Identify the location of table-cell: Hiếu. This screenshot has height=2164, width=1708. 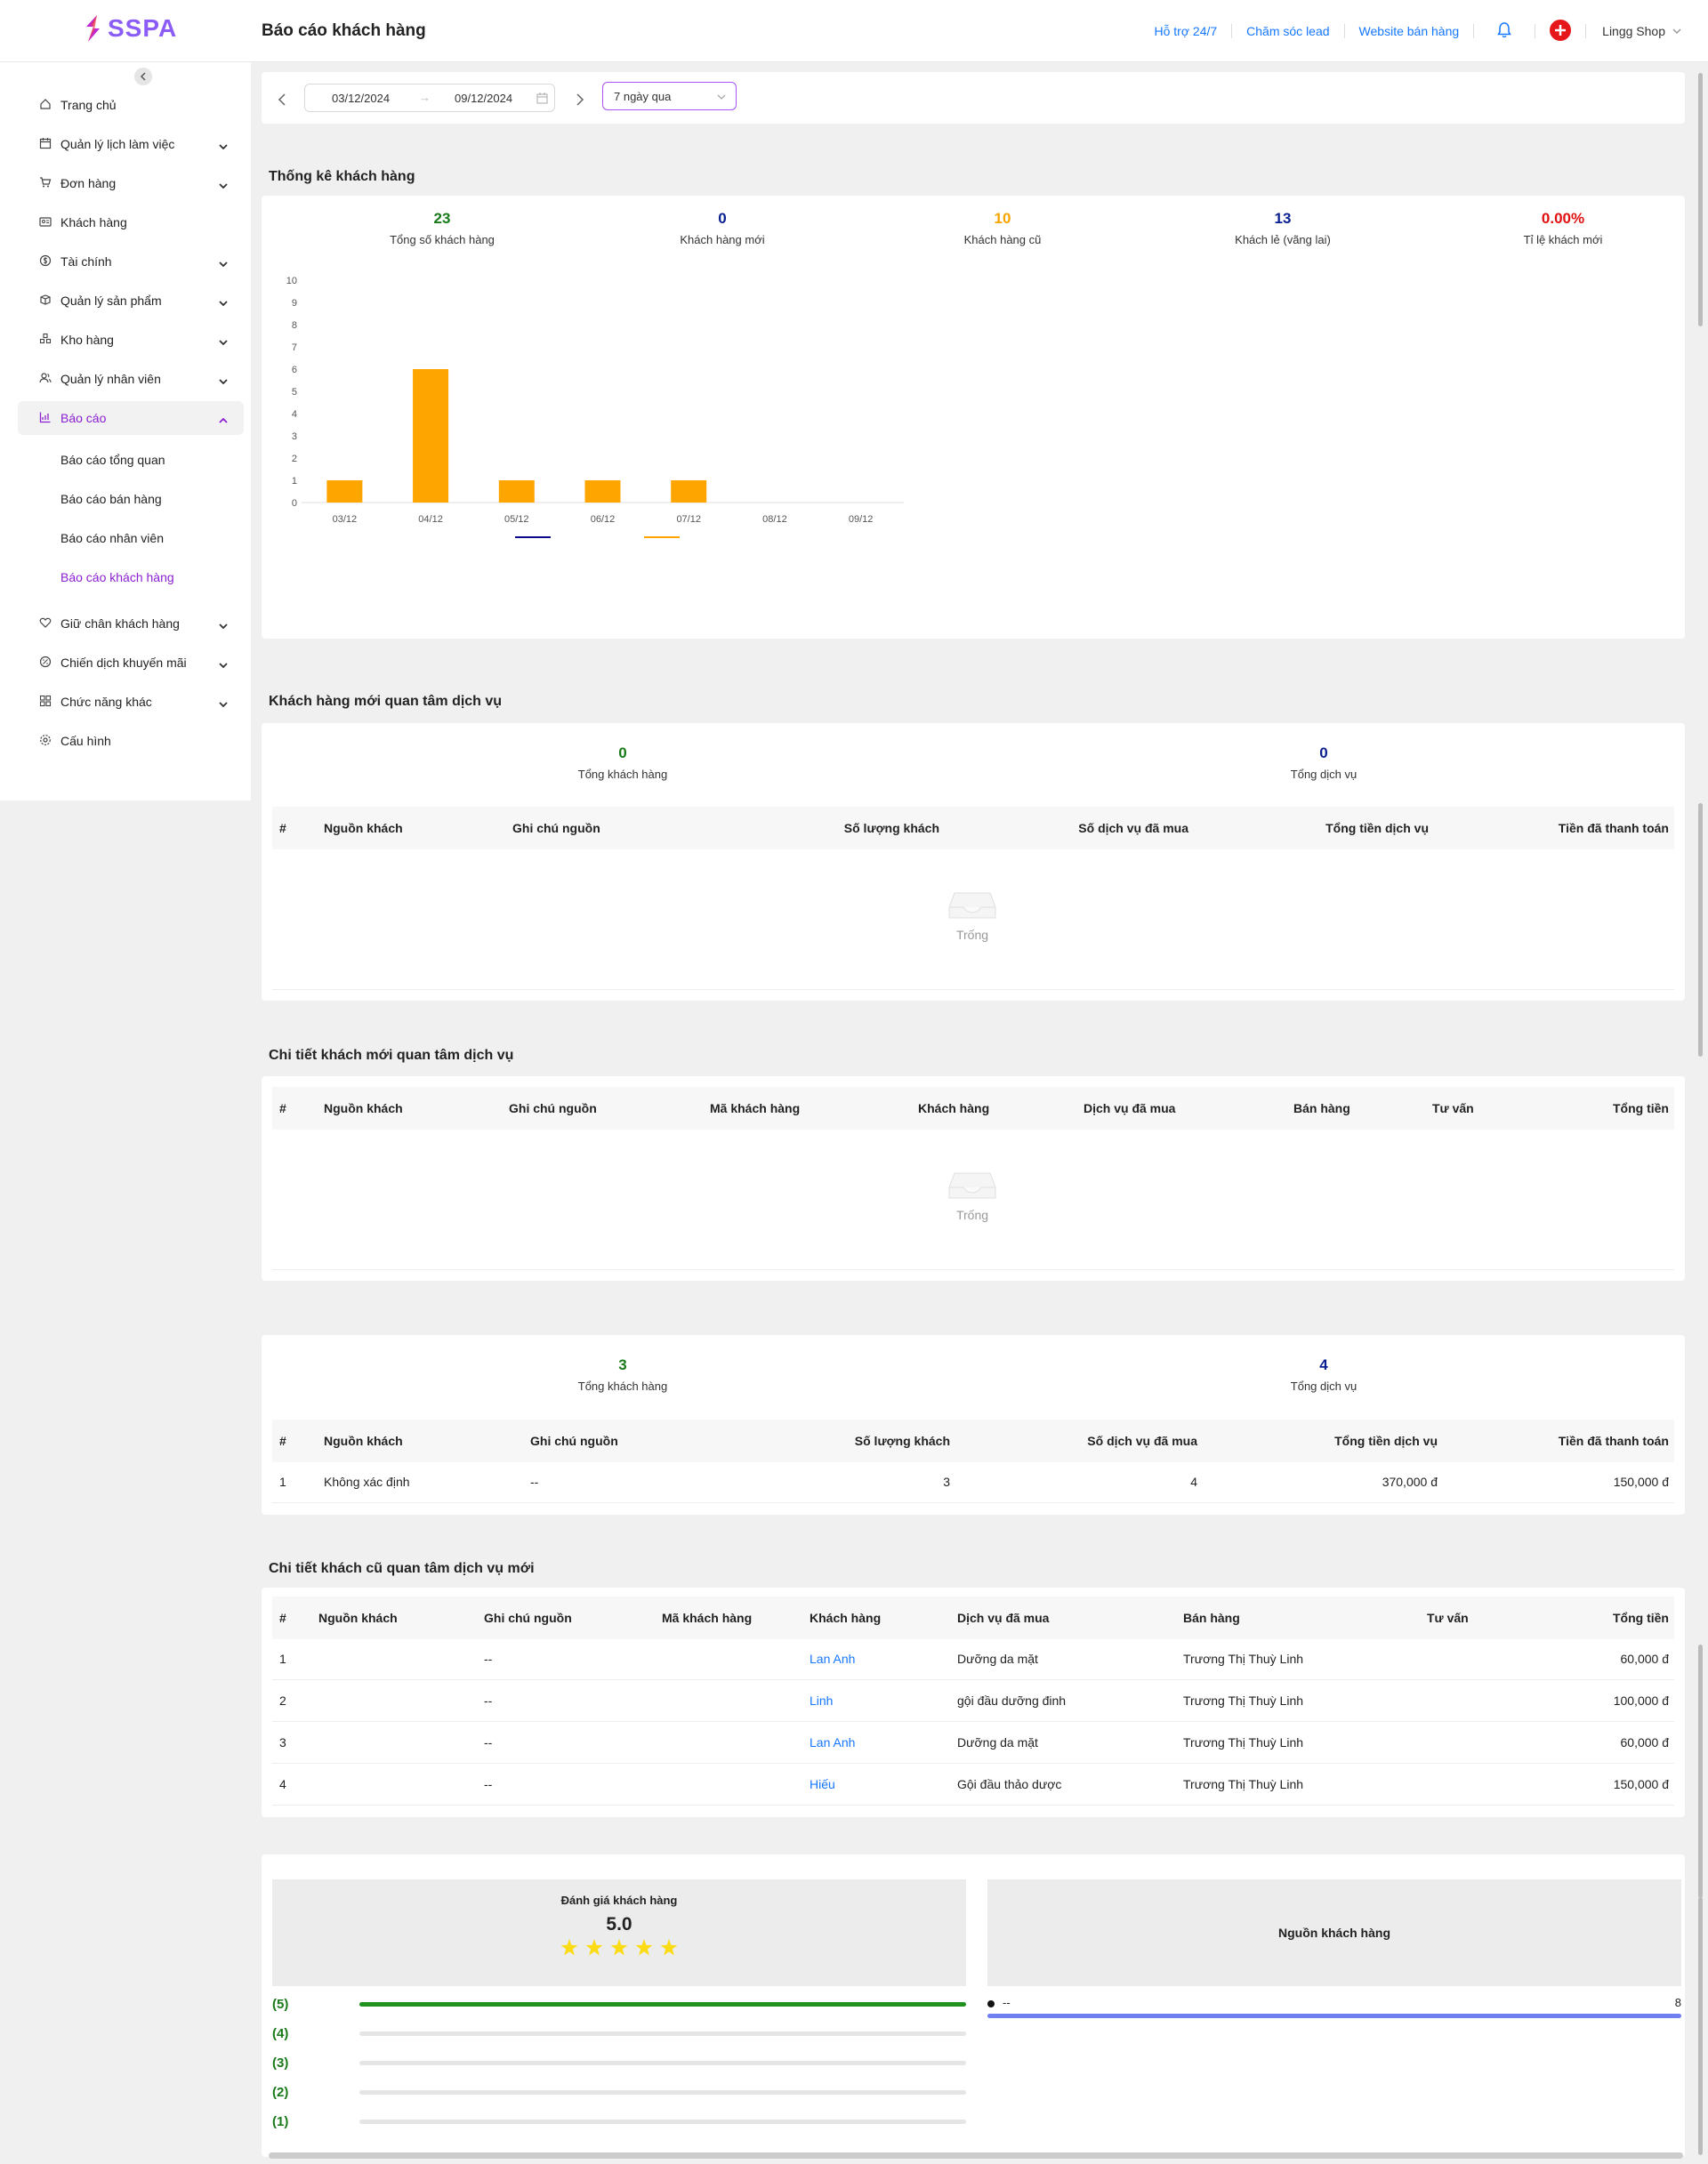
(822, 1784).